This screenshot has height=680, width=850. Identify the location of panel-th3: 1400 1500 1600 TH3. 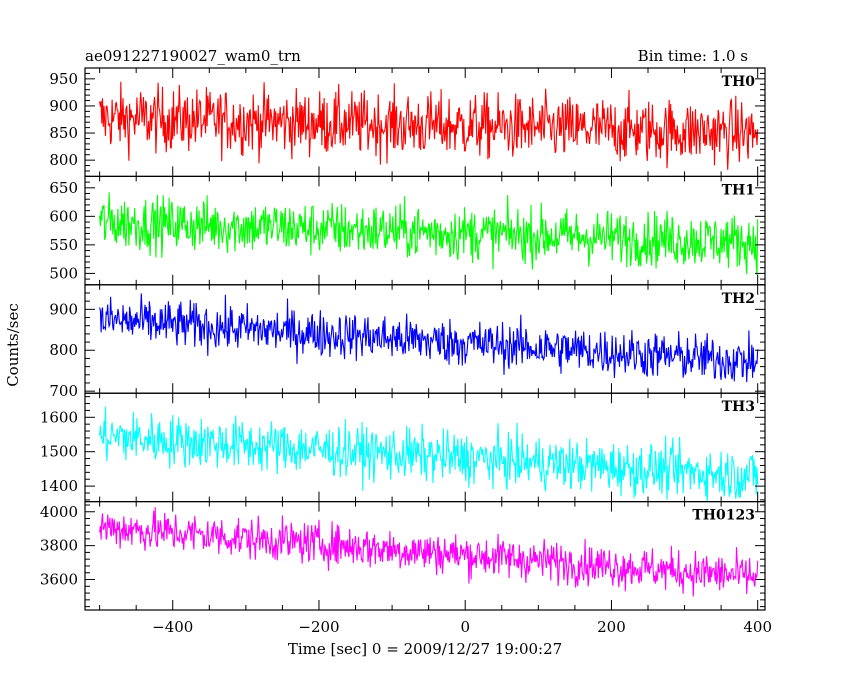
(403, 447).